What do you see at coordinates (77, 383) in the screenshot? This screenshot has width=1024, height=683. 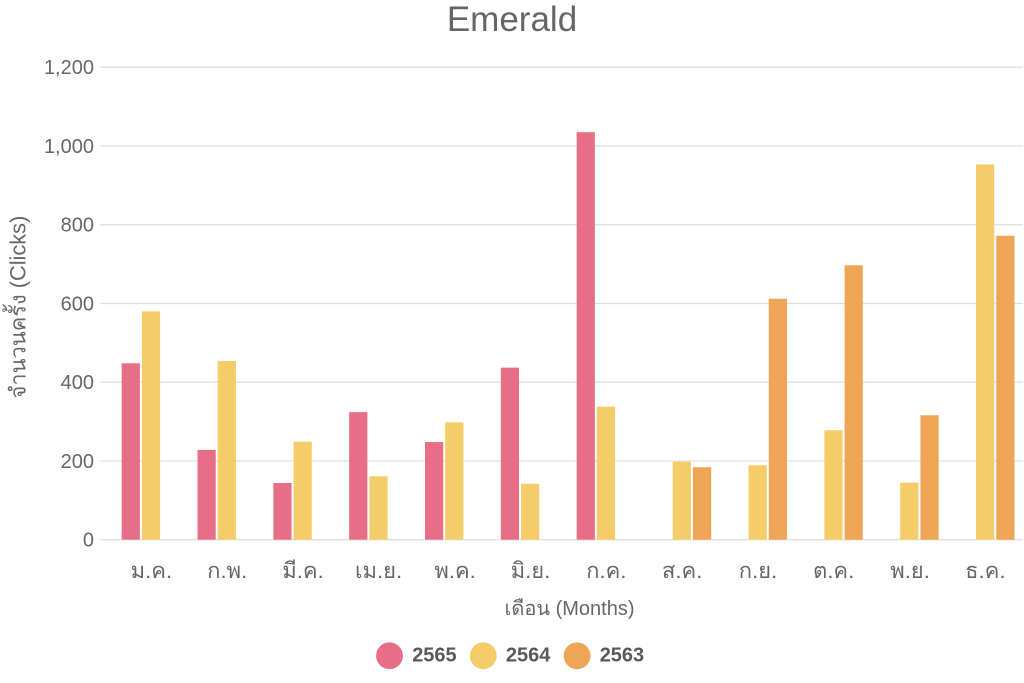 I see `svg-text: 400` at bounding box center [77, 383].